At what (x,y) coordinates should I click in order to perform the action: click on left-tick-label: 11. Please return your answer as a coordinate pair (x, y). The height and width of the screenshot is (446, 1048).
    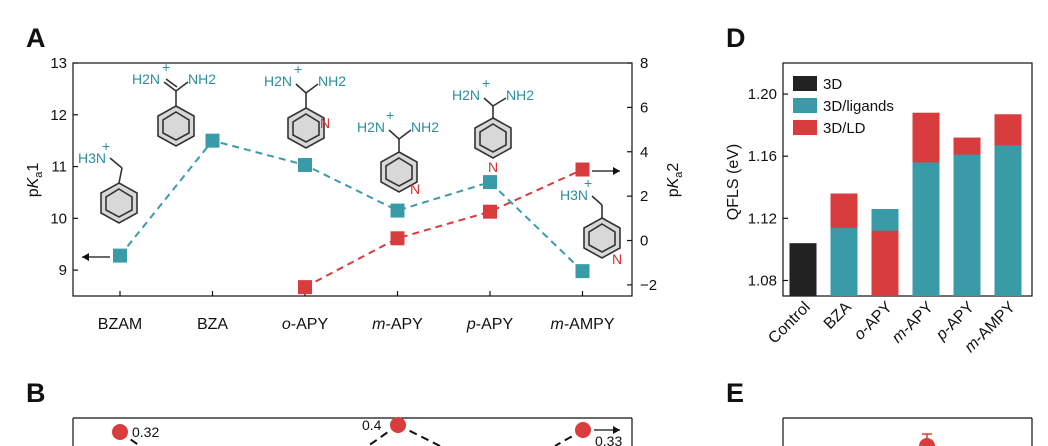
    Looking at the image, I should click on (59, 167).